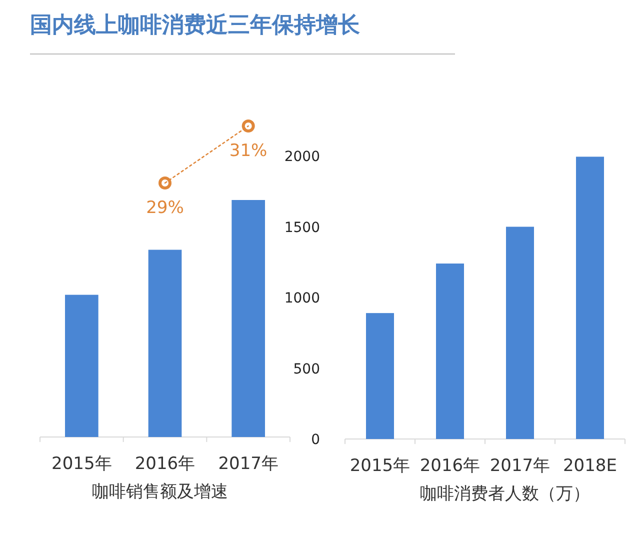 Image resolution: width=640 pixels, height=552 pixels. I want to click on y-tick-label: 1500, so click(302, 228).